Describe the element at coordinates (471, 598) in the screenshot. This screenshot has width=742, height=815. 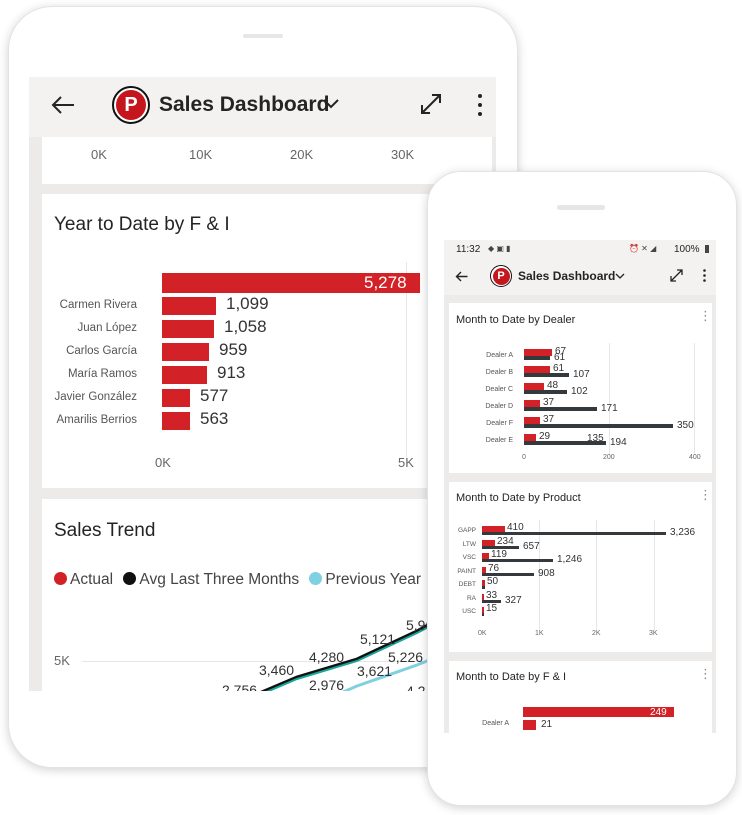
I see `category-label: RA` at that location.